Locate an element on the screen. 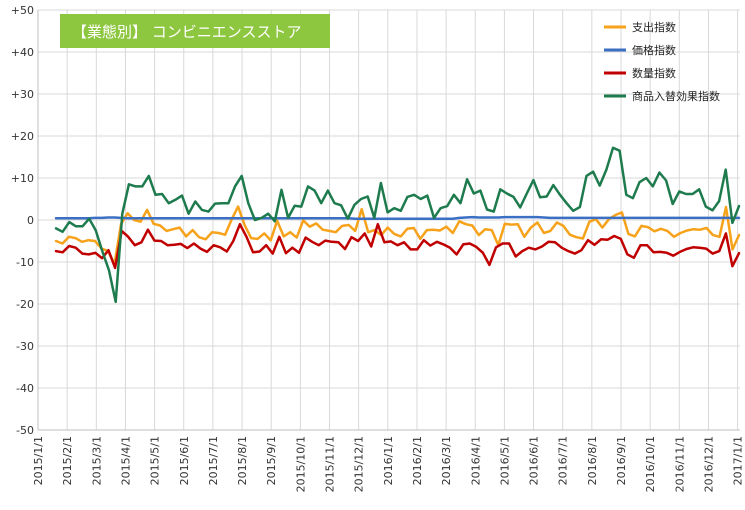 The height and width of the screenshot is (510, 745). y-tick-label: -20 is located at coordinates (25, 304).